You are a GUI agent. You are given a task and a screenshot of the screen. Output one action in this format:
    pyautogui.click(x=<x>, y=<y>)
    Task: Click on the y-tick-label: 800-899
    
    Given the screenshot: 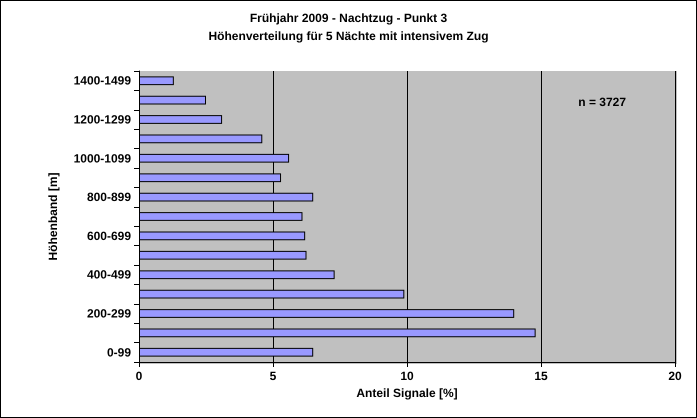 What is the action you would take?
    pyautogui.click(x=109, y=197)
    